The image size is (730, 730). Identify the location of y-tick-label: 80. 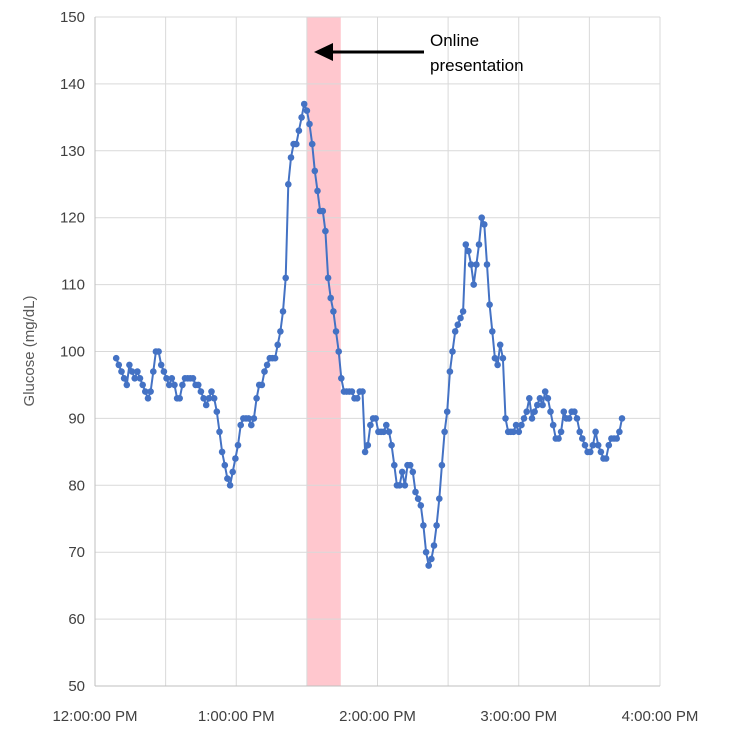
(76, 485).